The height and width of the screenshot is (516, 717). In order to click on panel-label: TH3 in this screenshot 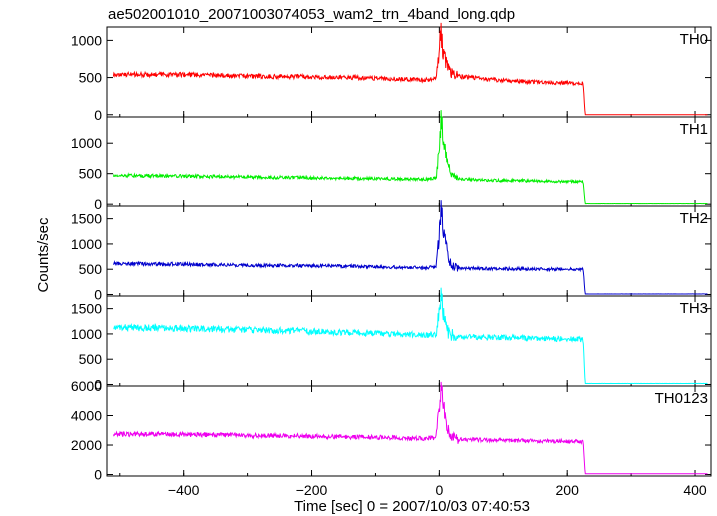, I will do `click(694, 308)`.